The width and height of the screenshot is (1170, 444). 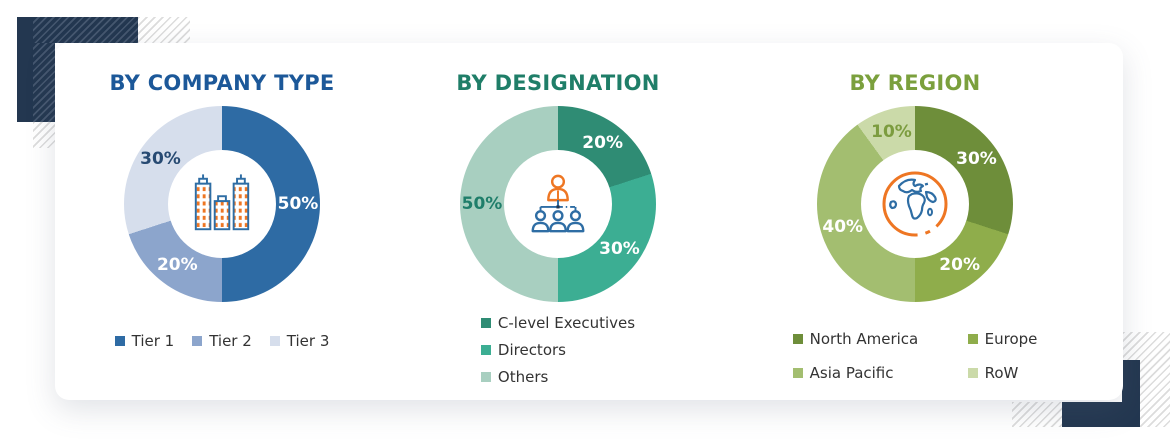 I want to click on region-donut: 30% 20% 40% 10%, so click(x=915, y=204).